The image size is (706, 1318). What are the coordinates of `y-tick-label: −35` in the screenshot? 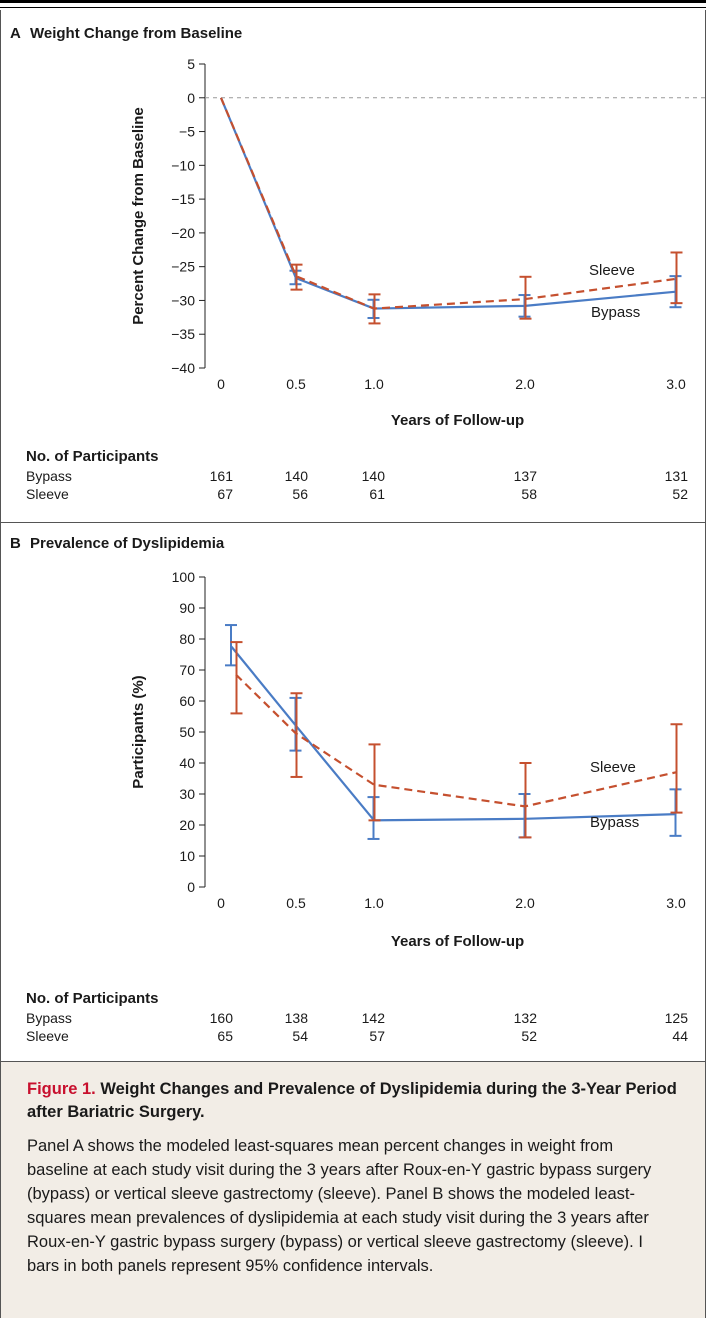 It's located at (183, 334).